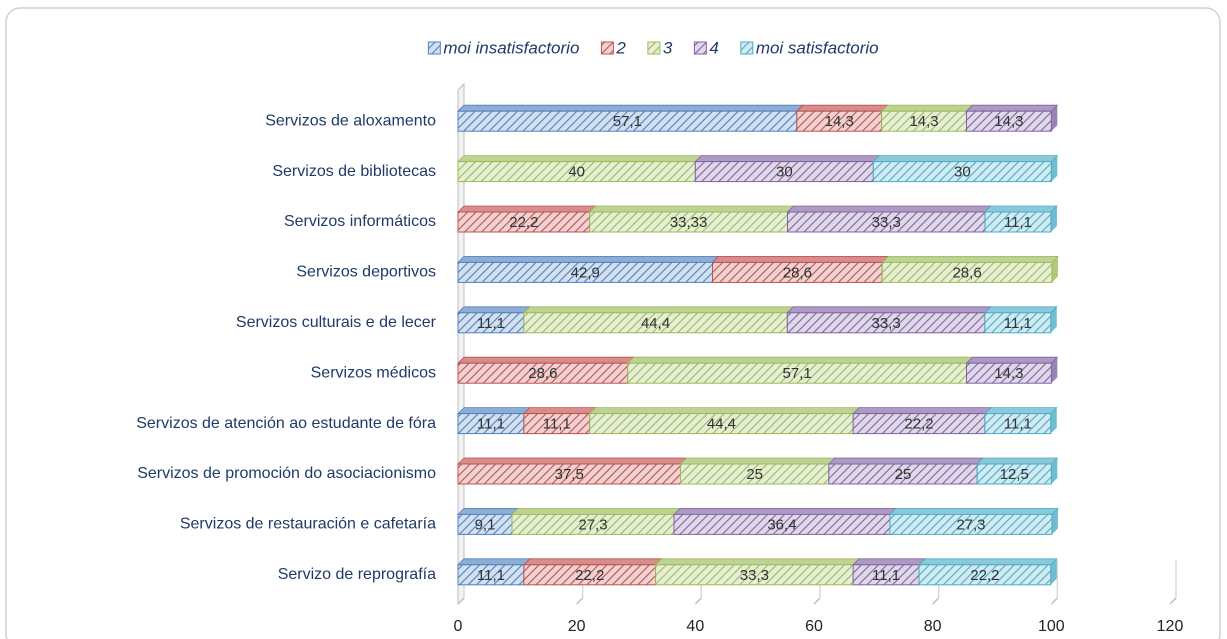  What do you see at coordinates (817, 47) in the screenshot?
I see `legend-label: moi satisfactorio` at bounding box center [817, 47].